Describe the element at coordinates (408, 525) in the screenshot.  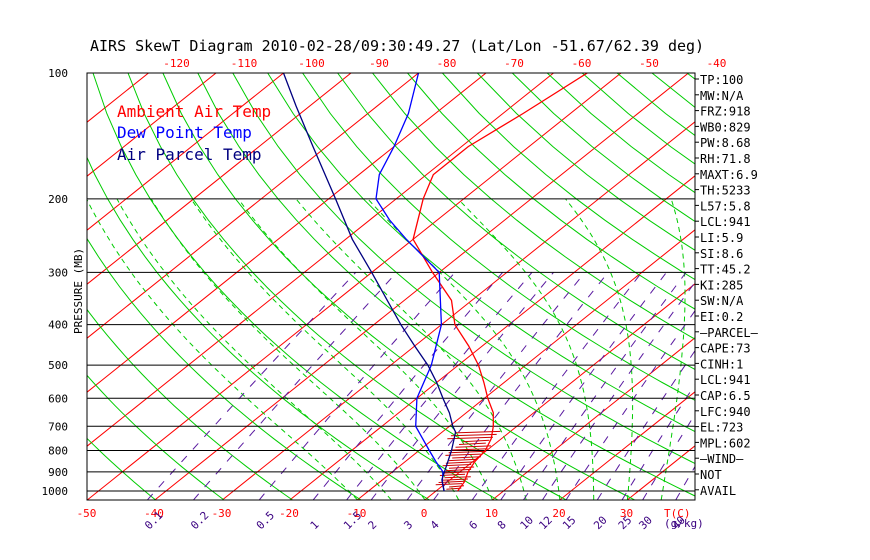
I see `mixing-ratio-tick-label: 3` at that location.